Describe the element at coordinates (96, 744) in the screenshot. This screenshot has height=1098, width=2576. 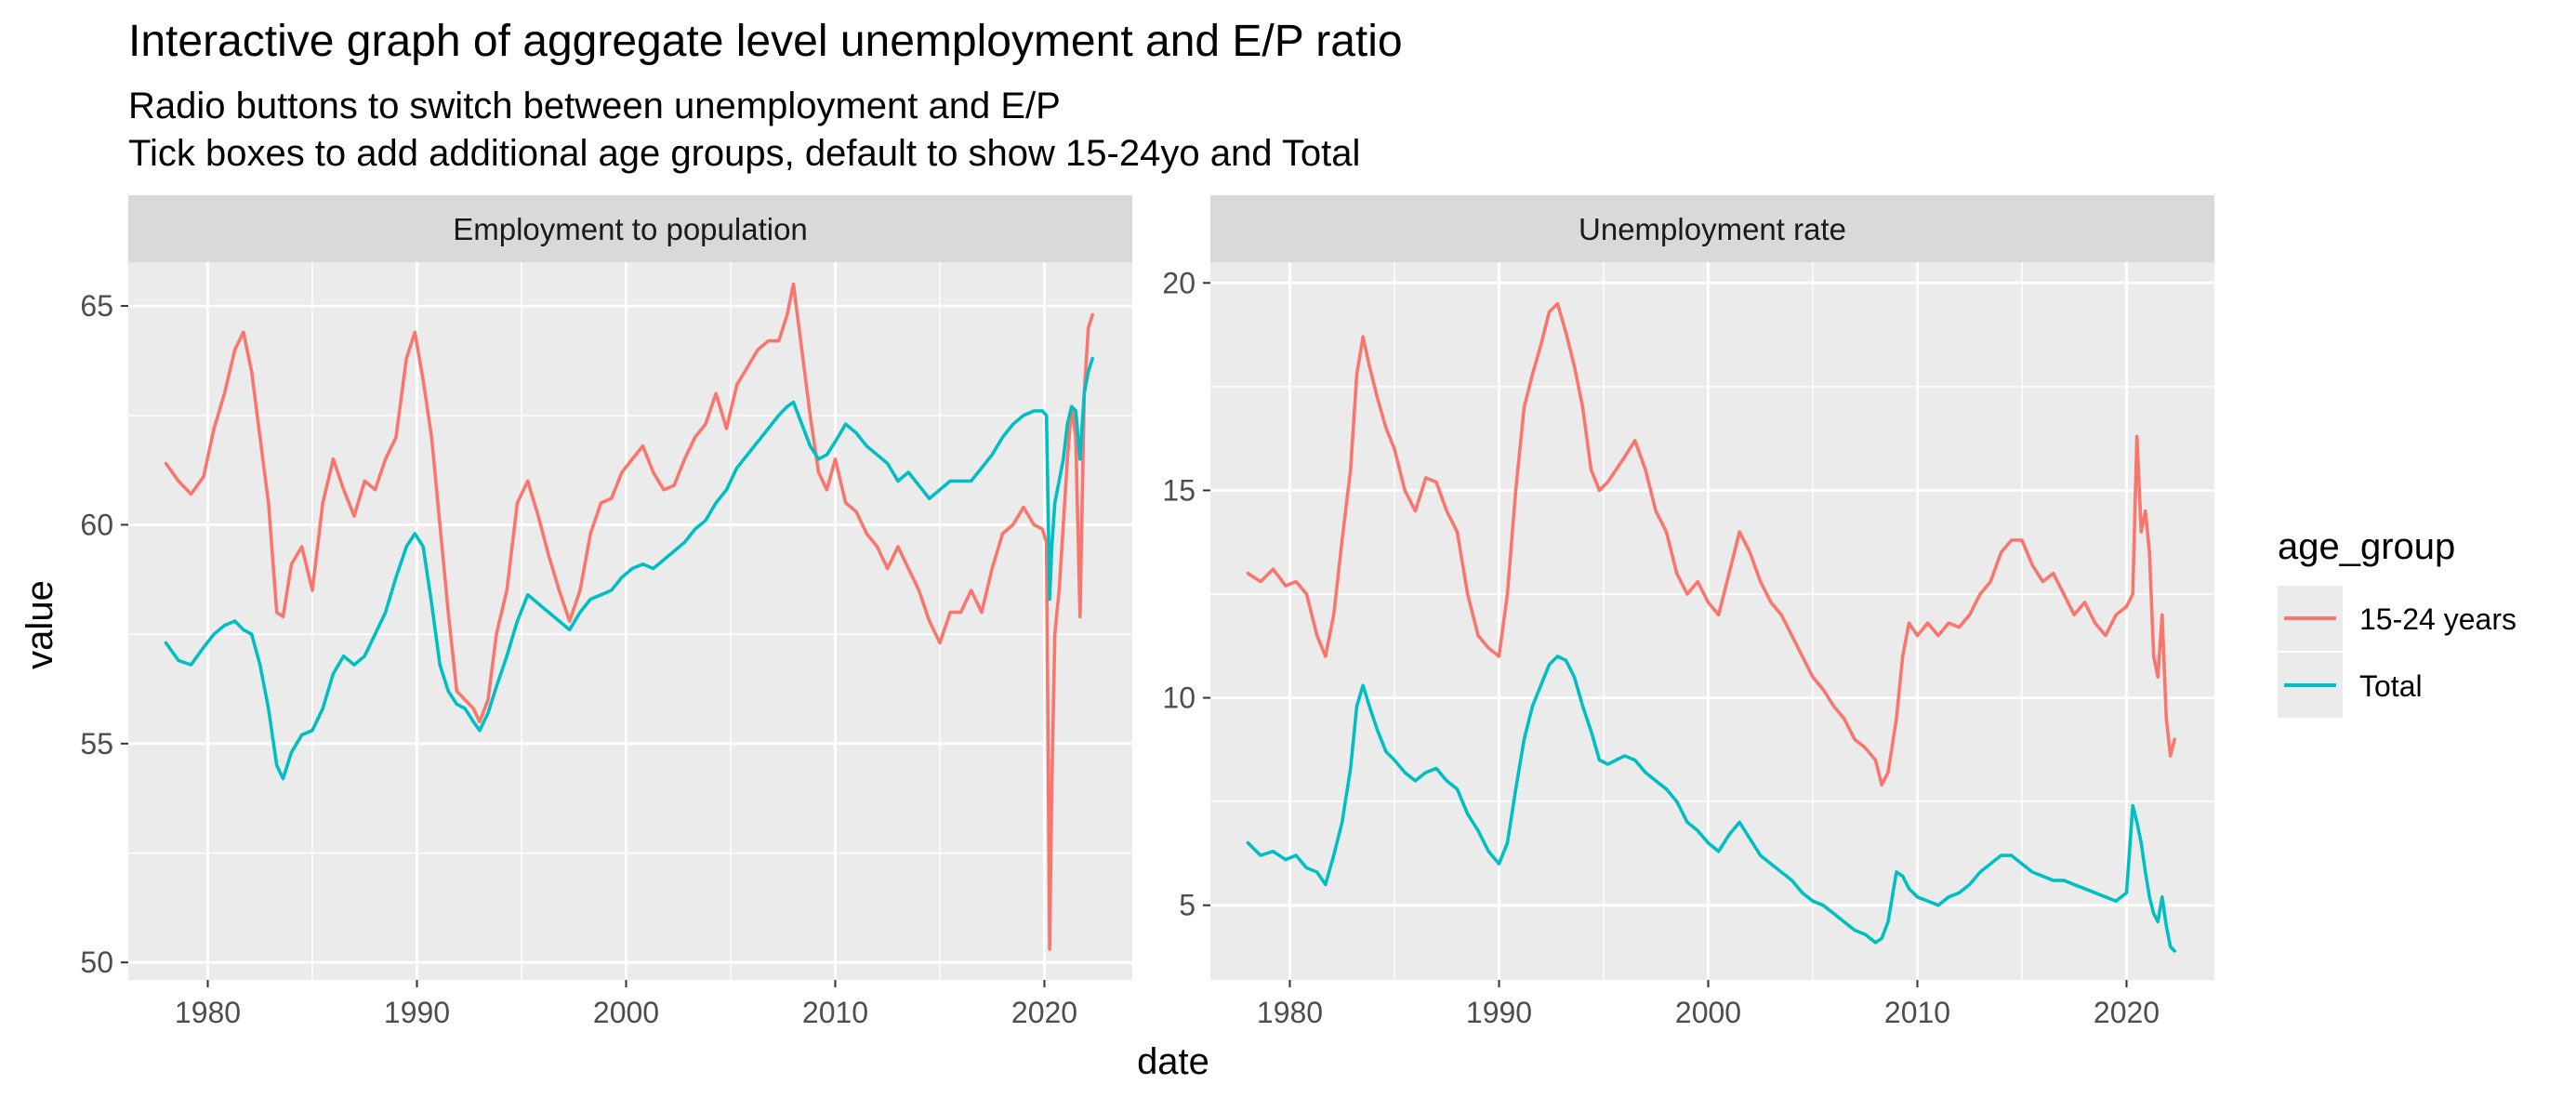
I see `y-tick-label: 55` at that location.